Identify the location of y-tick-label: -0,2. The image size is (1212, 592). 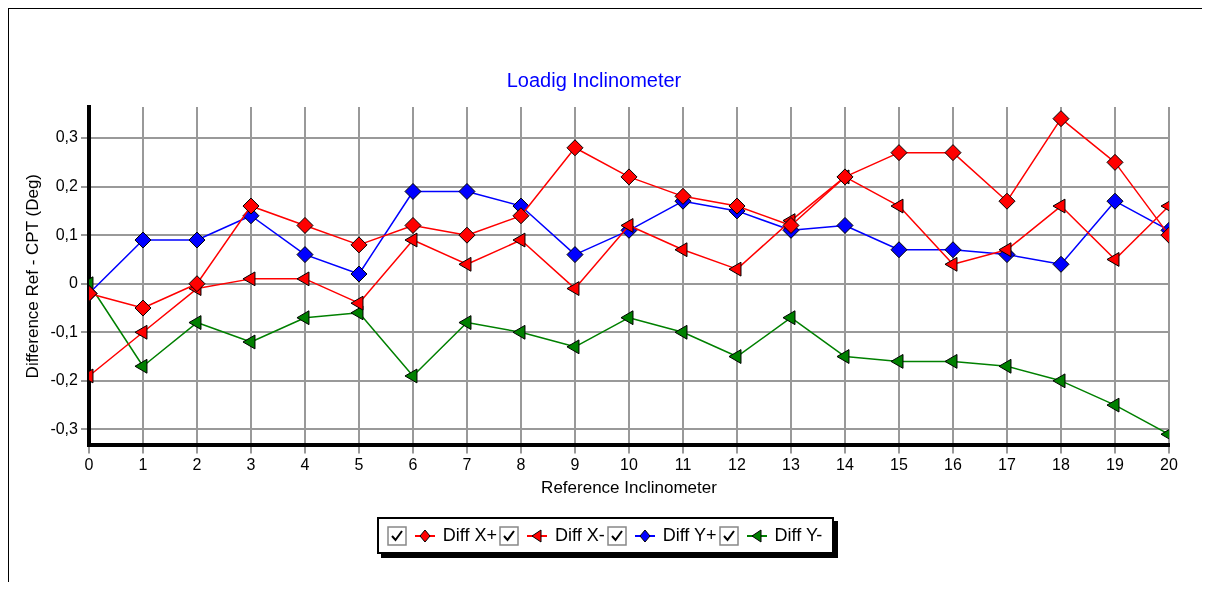
(64, 380).